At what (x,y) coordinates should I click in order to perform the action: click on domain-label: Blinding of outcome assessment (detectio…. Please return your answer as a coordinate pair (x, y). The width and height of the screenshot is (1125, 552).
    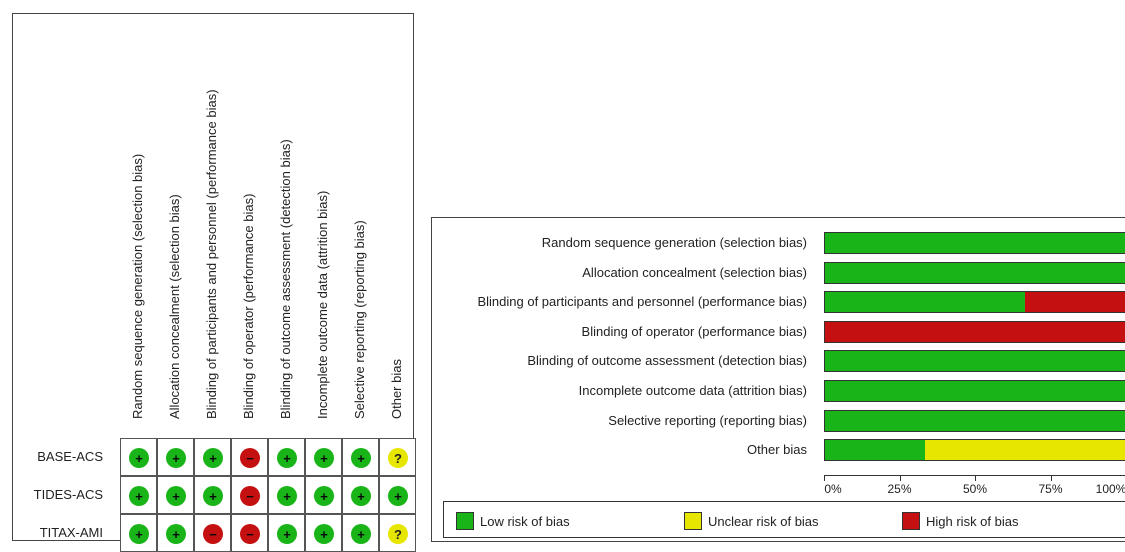
    Looking at the image, I should click on (667, 361).